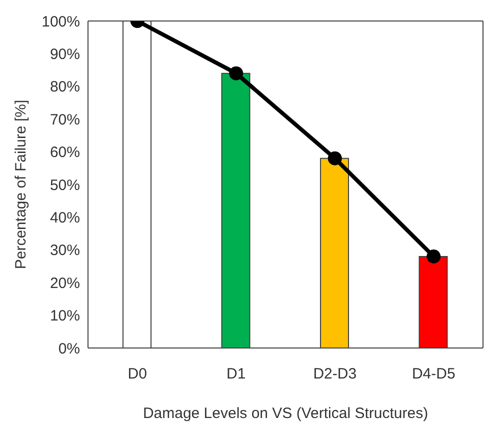  I want to click on y-tick-label: 30%, so click(65, 251).